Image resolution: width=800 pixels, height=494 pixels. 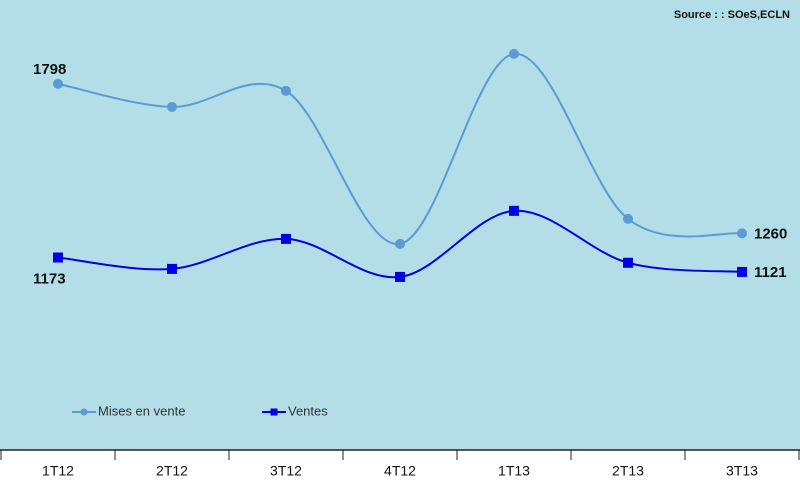 What do you see at coordinates (400, 471) in the screenshot?
I see `x-tick-label: 4T12` at bounding box center [400, 471].